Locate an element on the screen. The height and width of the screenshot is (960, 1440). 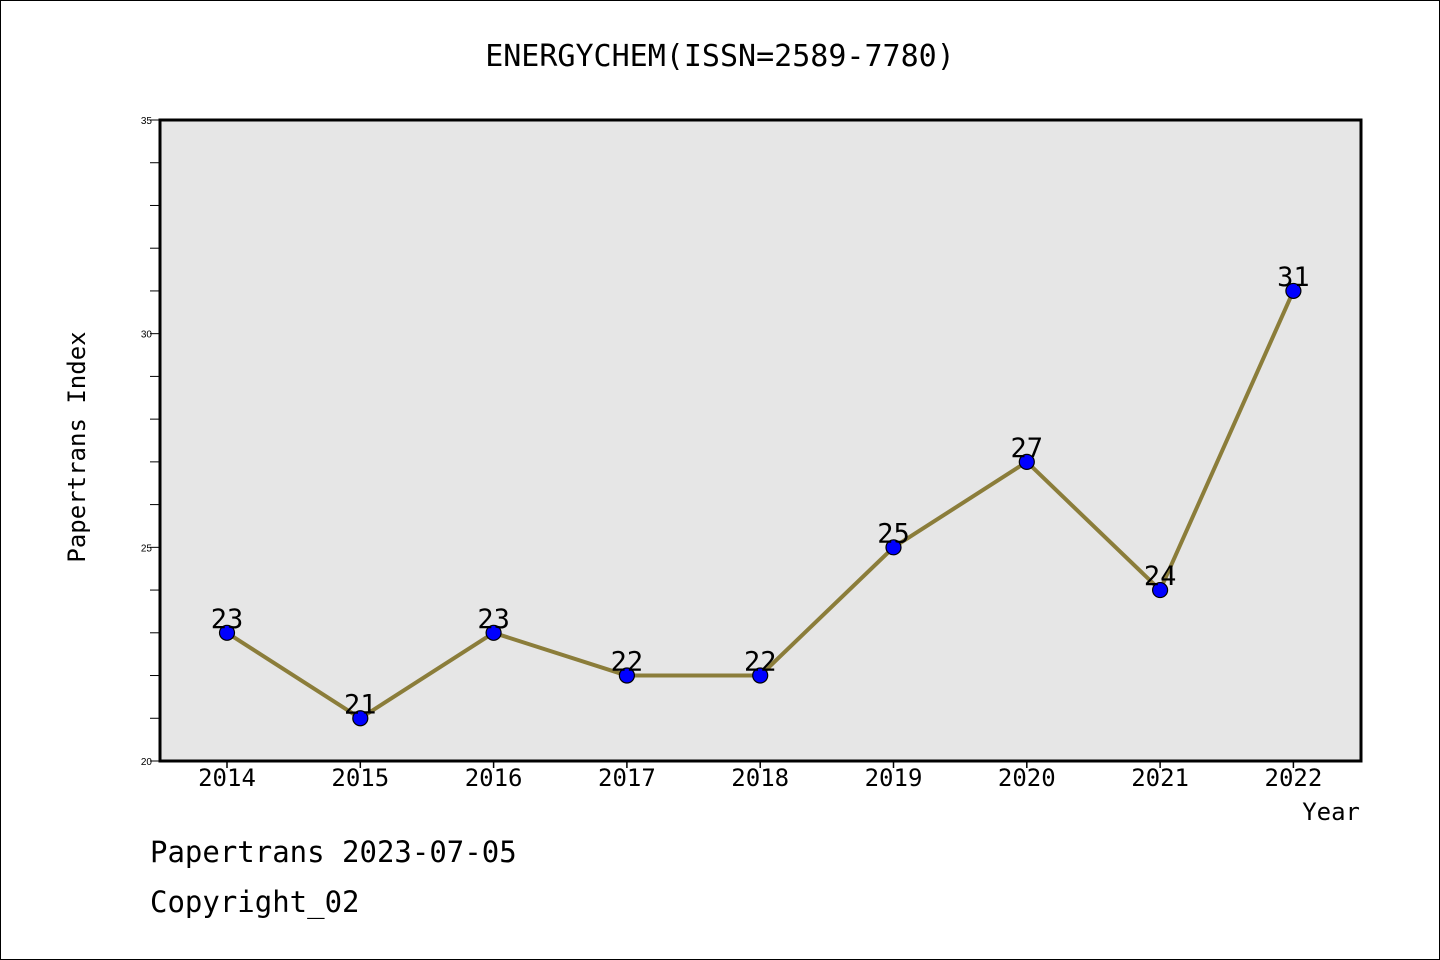
data-label: 31 is located at coordinates (1293, 277).